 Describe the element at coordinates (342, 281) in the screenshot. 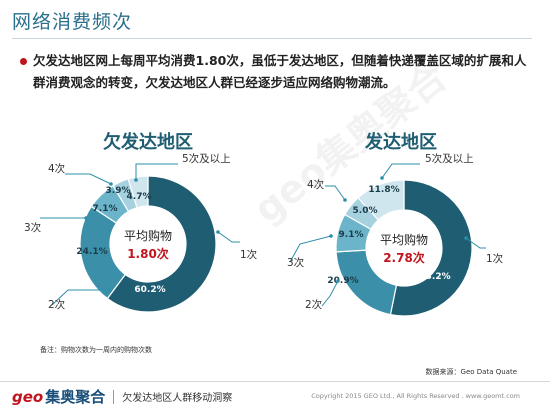

I see `slice-value-label: 20.9%` at that location.